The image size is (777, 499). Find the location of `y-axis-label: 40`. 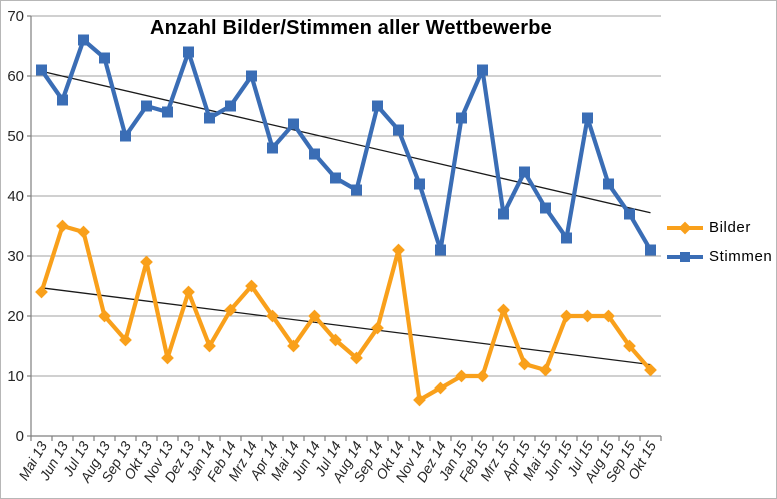

y-axis-label: 40 is located at coordinates (15, 196).